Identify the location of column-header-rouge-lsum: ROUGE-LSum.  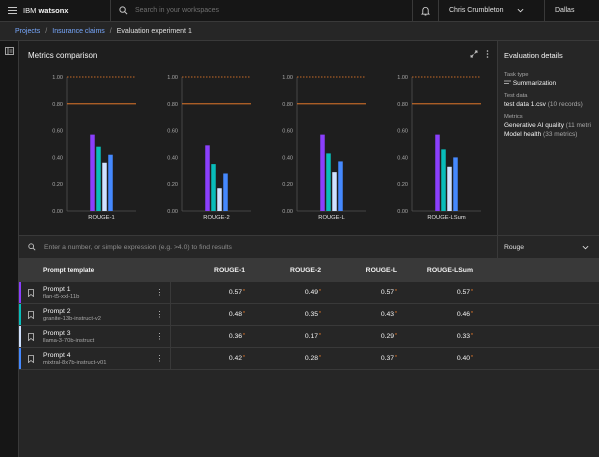
(449, 270).